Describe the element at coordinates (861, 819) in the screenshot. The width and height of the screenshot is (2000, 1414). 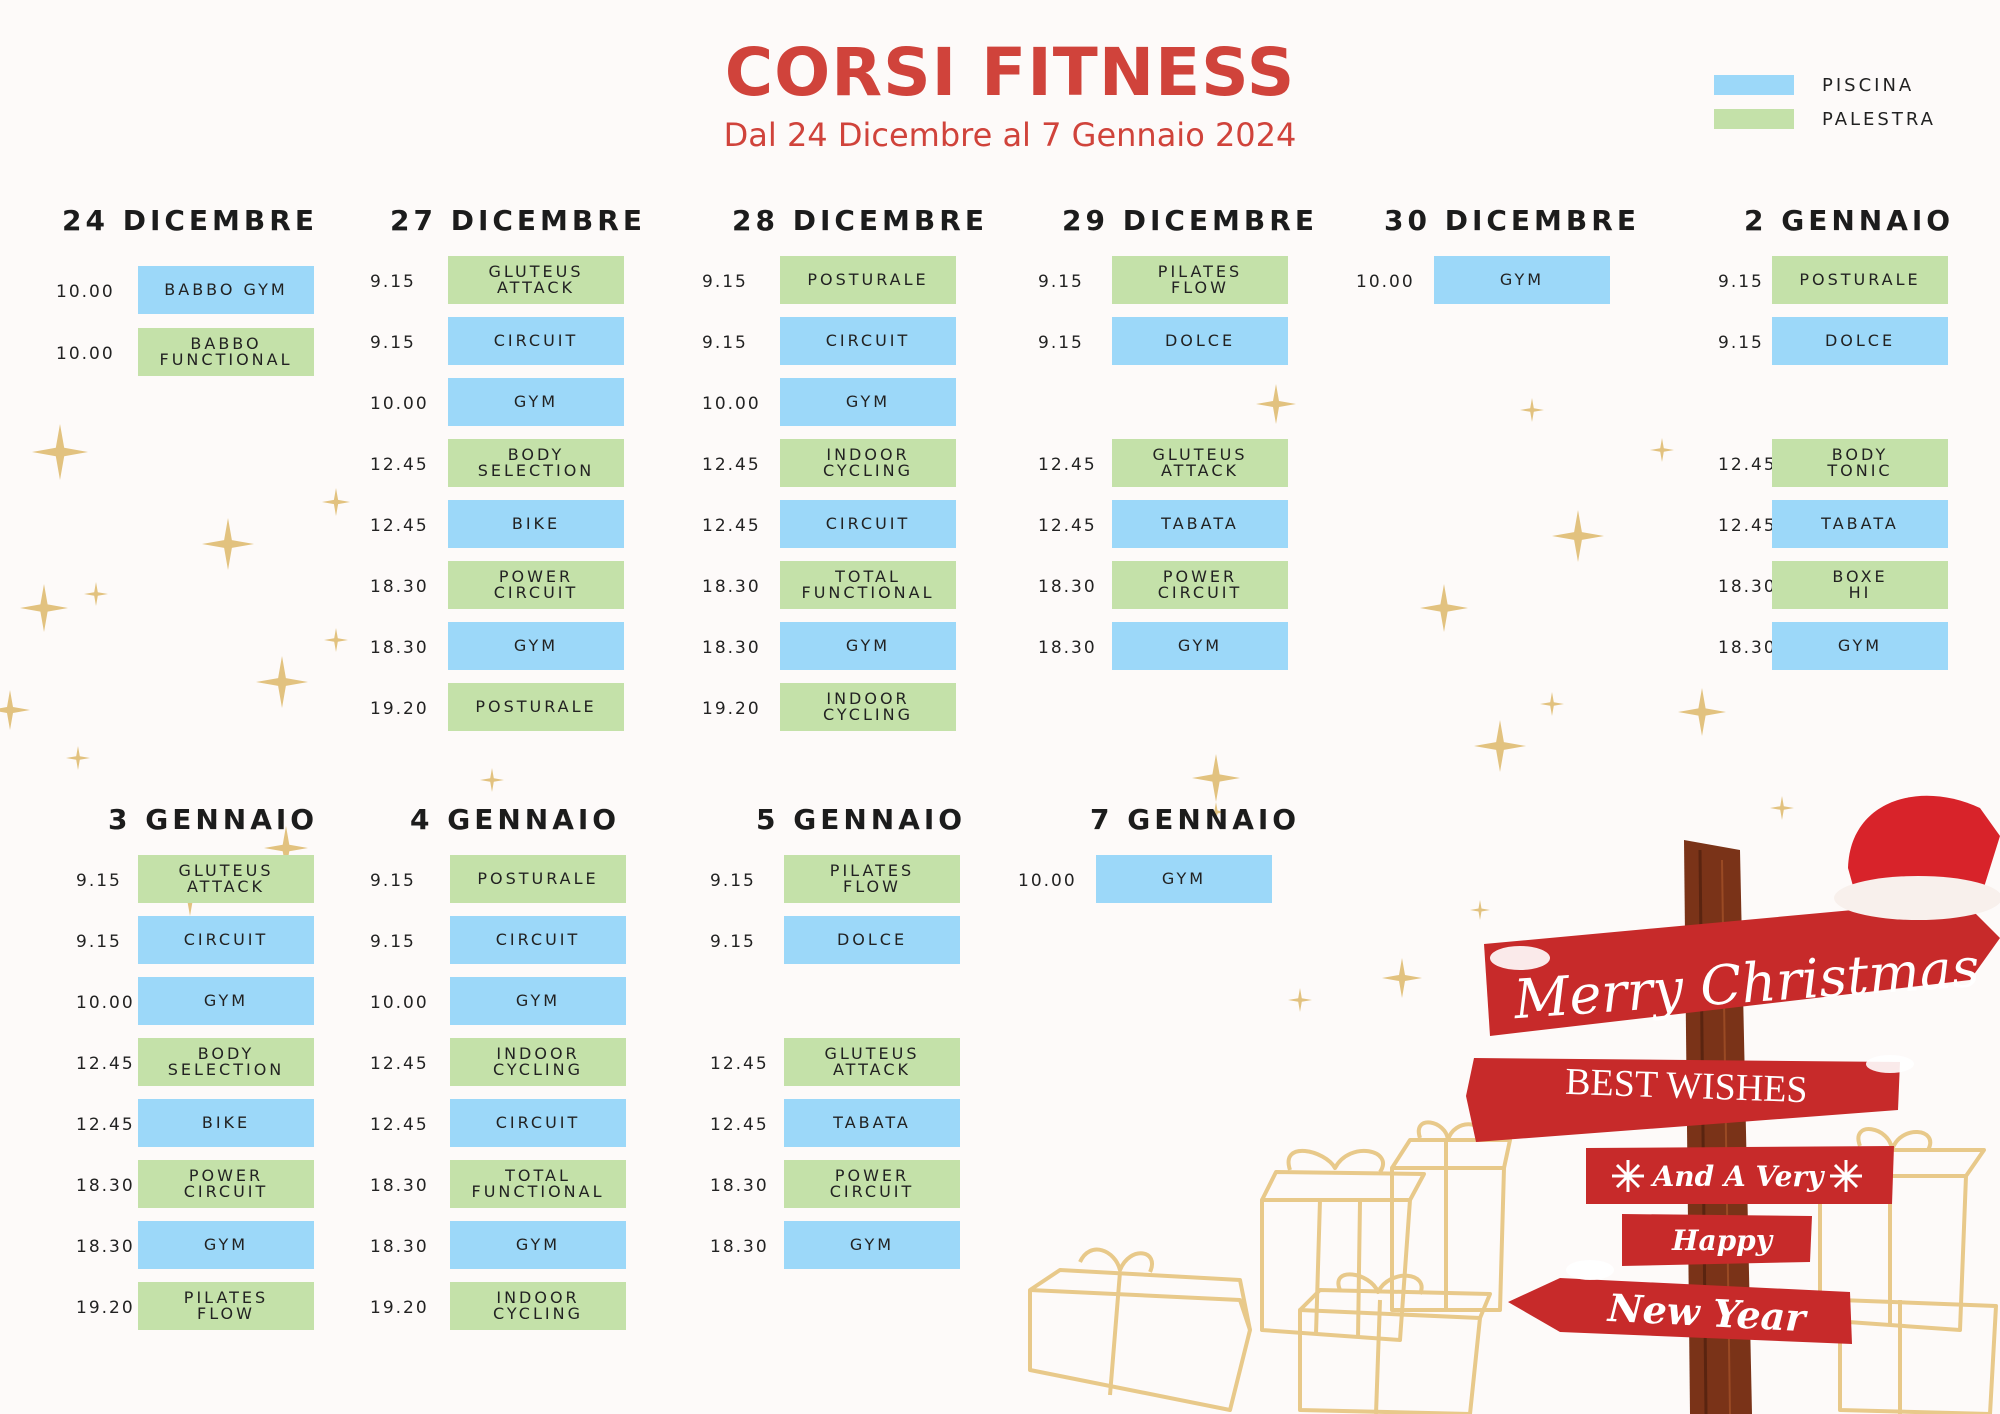
I see `day-title: 5 GENNAIO` at that location.